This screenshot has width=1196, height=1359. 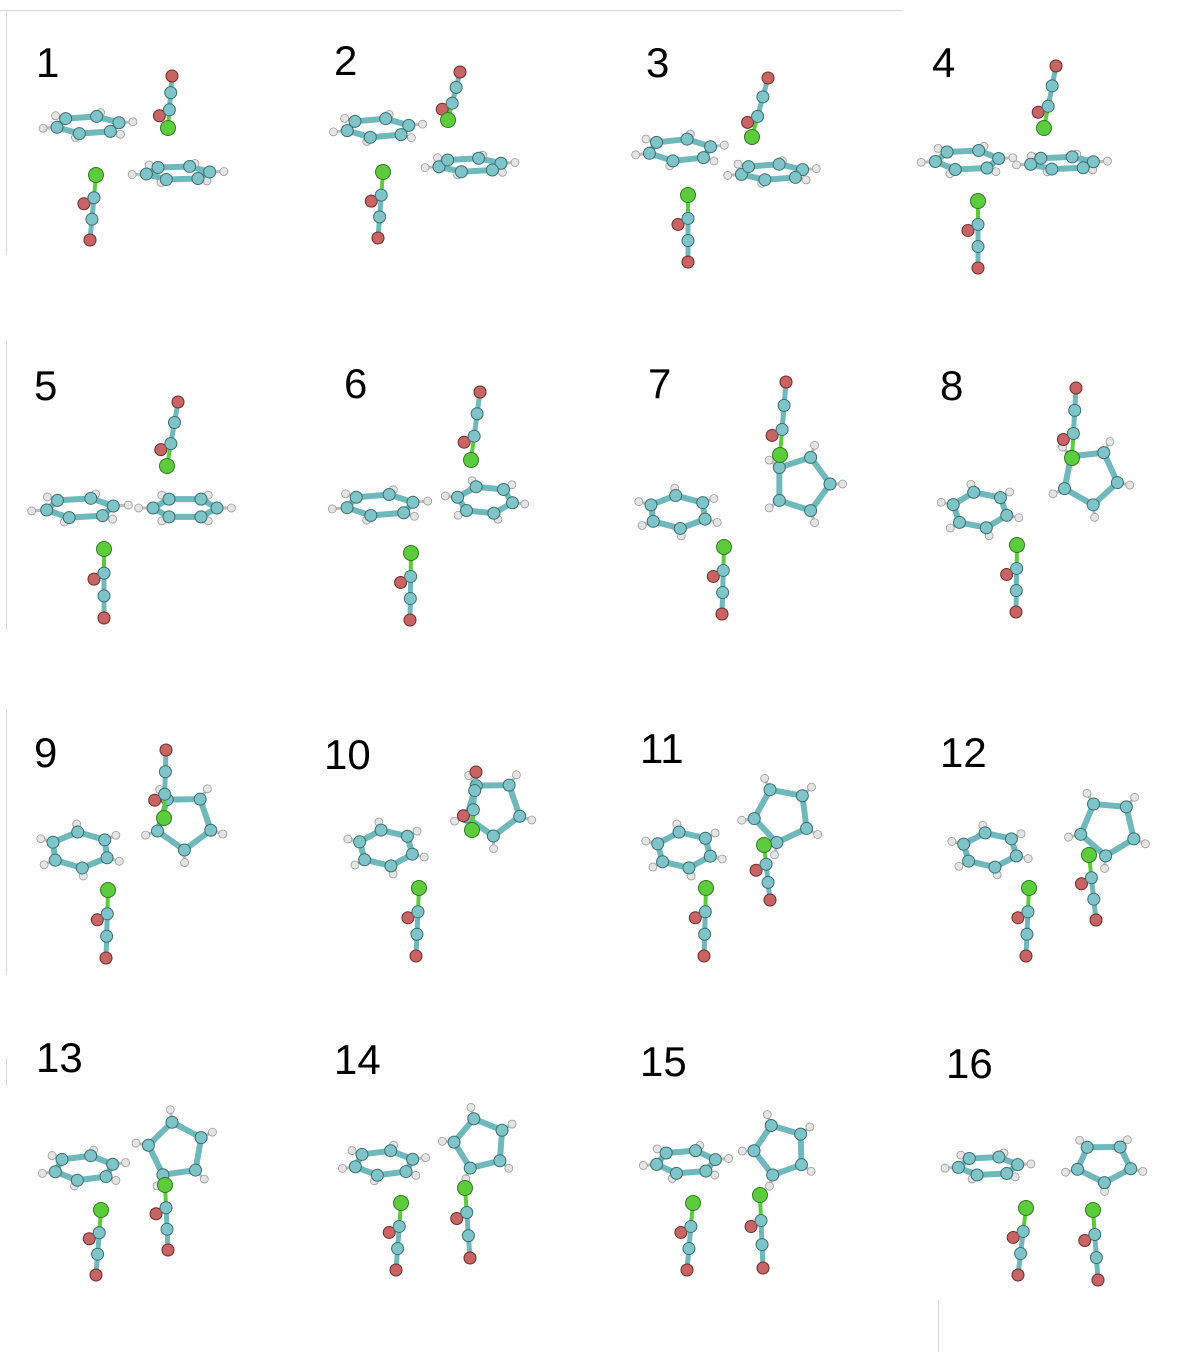 What do you see at coordinates (46, 752) in the screenshot?
I see `frame-number-label: 9` at bounding box center [46, 752].